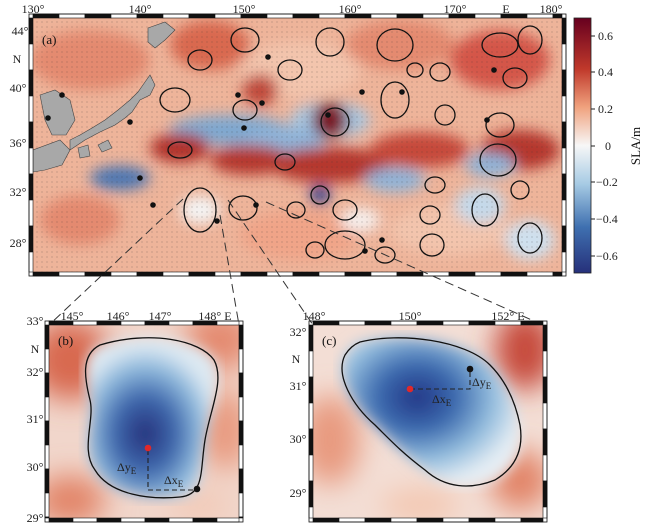 Image resolution: width=650 pixels, height=527 pixels. I want to click on panel-c-lat-tick: 31°, so click(298, 386).